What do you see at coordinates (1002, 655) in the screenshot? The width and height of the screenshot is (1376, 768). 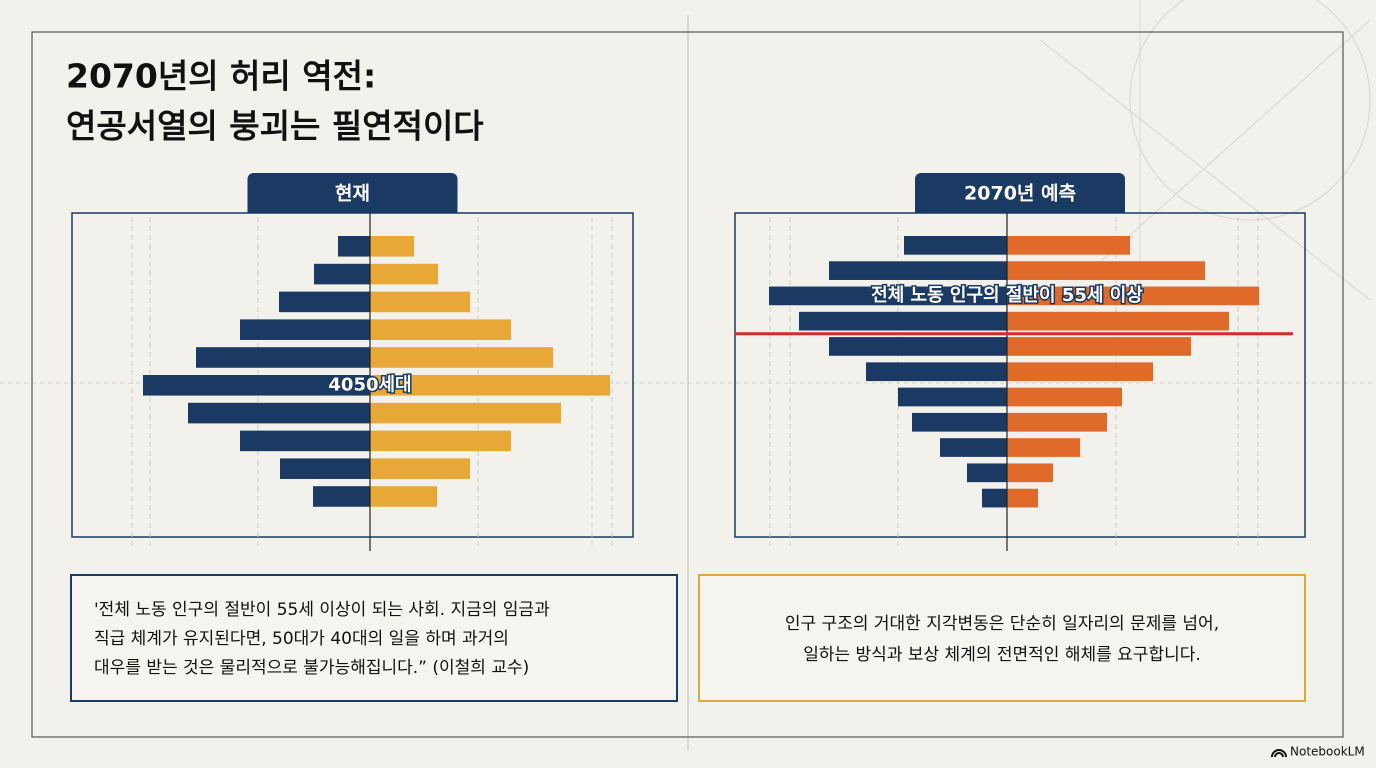 I see `summary-line: 일하는 방식과 보상 체계의 전면적인 해체를 요구합니다.` at bounding box center [1002, 655].